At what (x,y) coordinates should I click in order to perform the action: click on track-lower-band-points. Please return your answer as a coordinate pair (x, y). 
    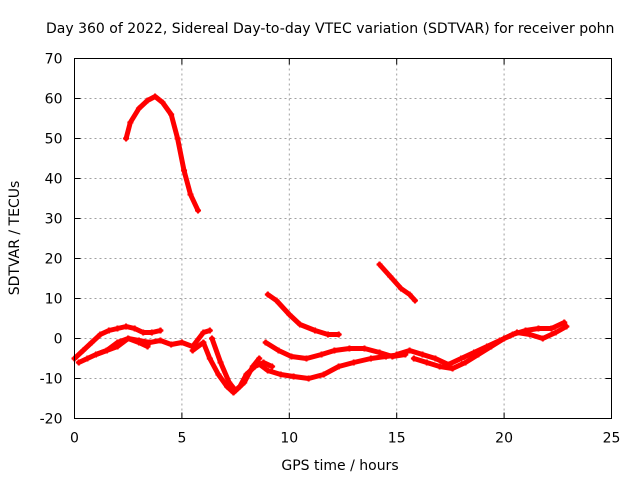
    Looking at the image, I should click on (329, 366).